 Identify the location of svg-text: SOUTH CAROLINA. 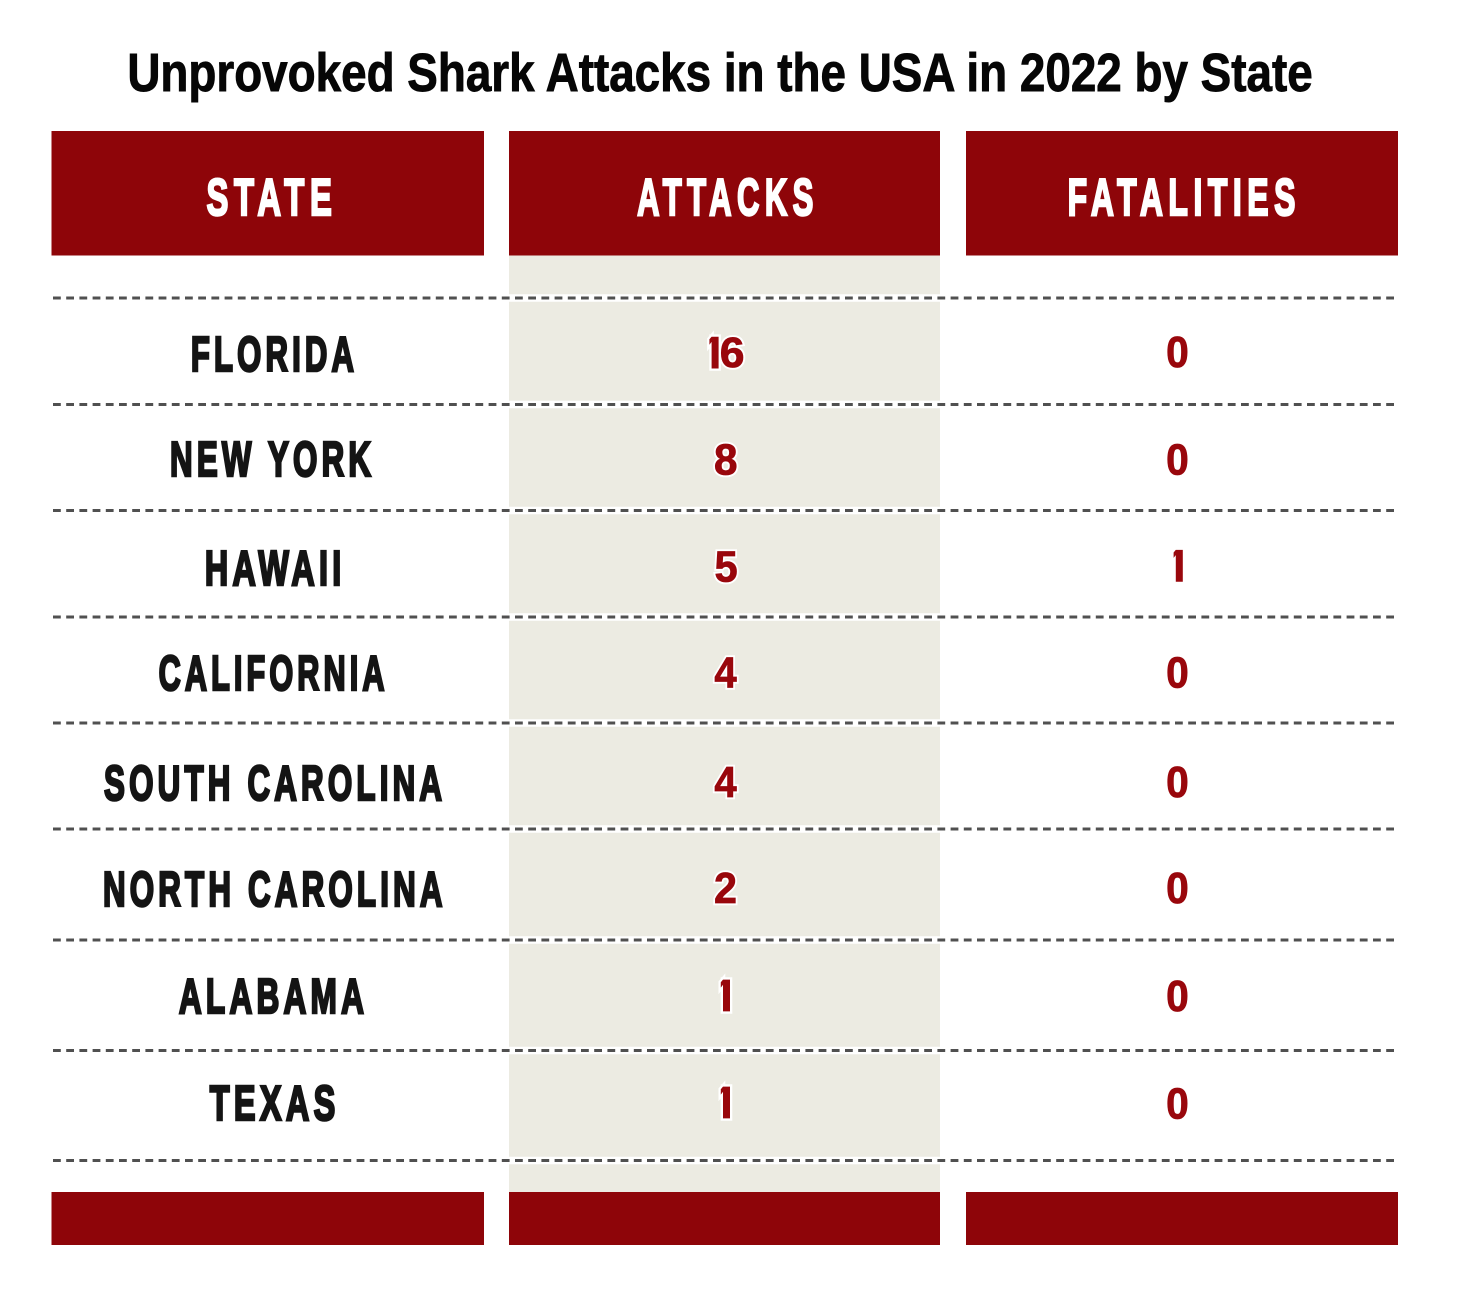
(275, 783).